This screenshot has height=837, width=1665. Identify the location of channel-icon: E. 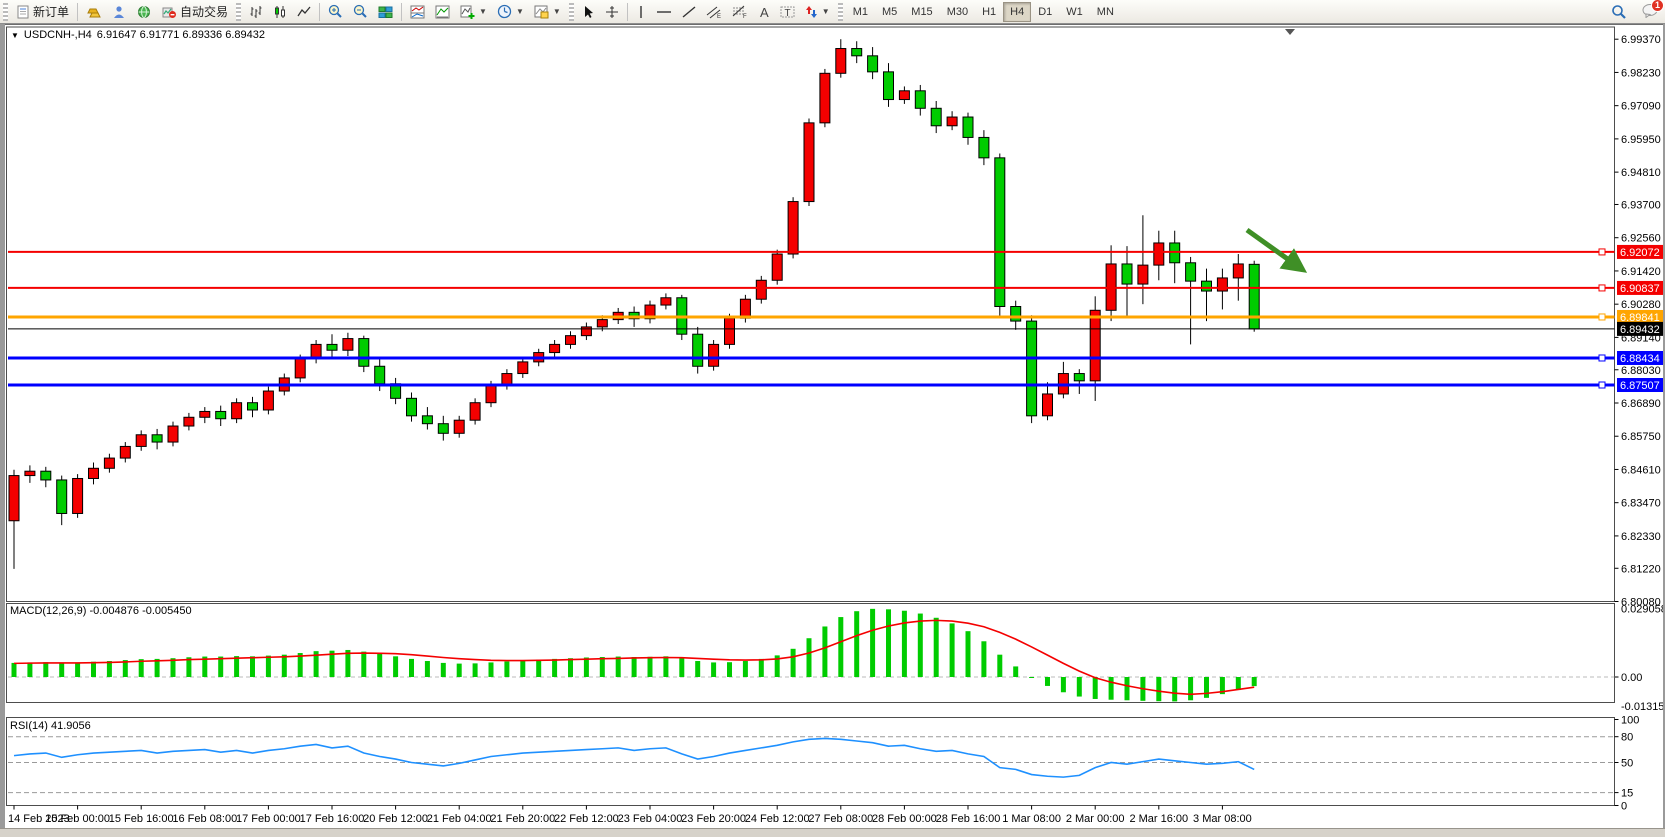
(713, 12).